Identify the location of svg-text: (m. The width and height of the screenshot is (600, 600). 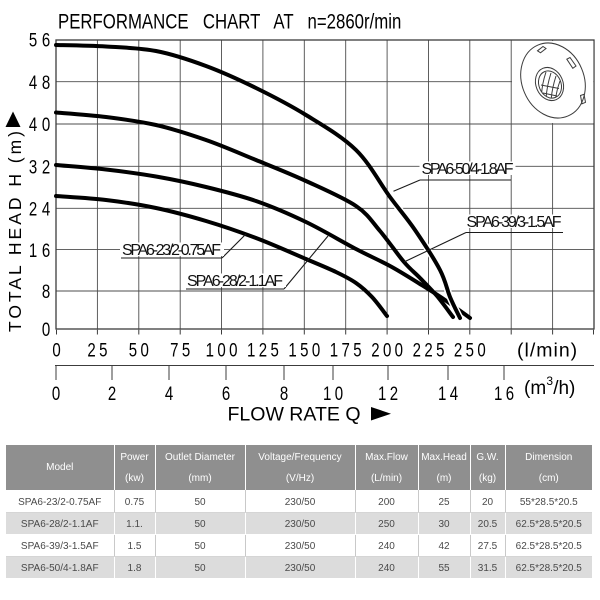
(535, 388).